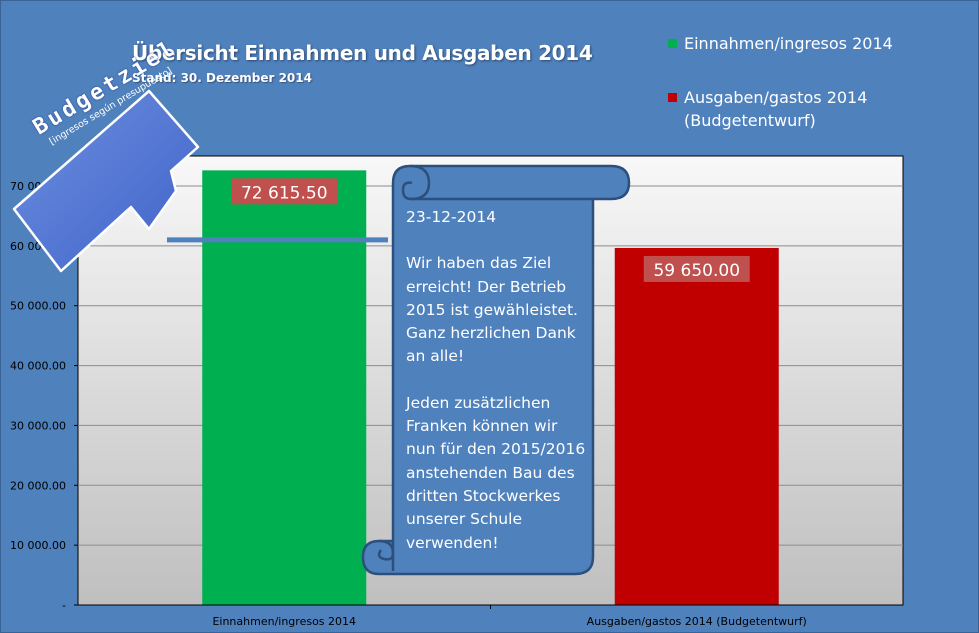 This screenshot has width=979, height=633. I want to click on annotation-line: erreicht! Der Betrieb, so click(486, 286).